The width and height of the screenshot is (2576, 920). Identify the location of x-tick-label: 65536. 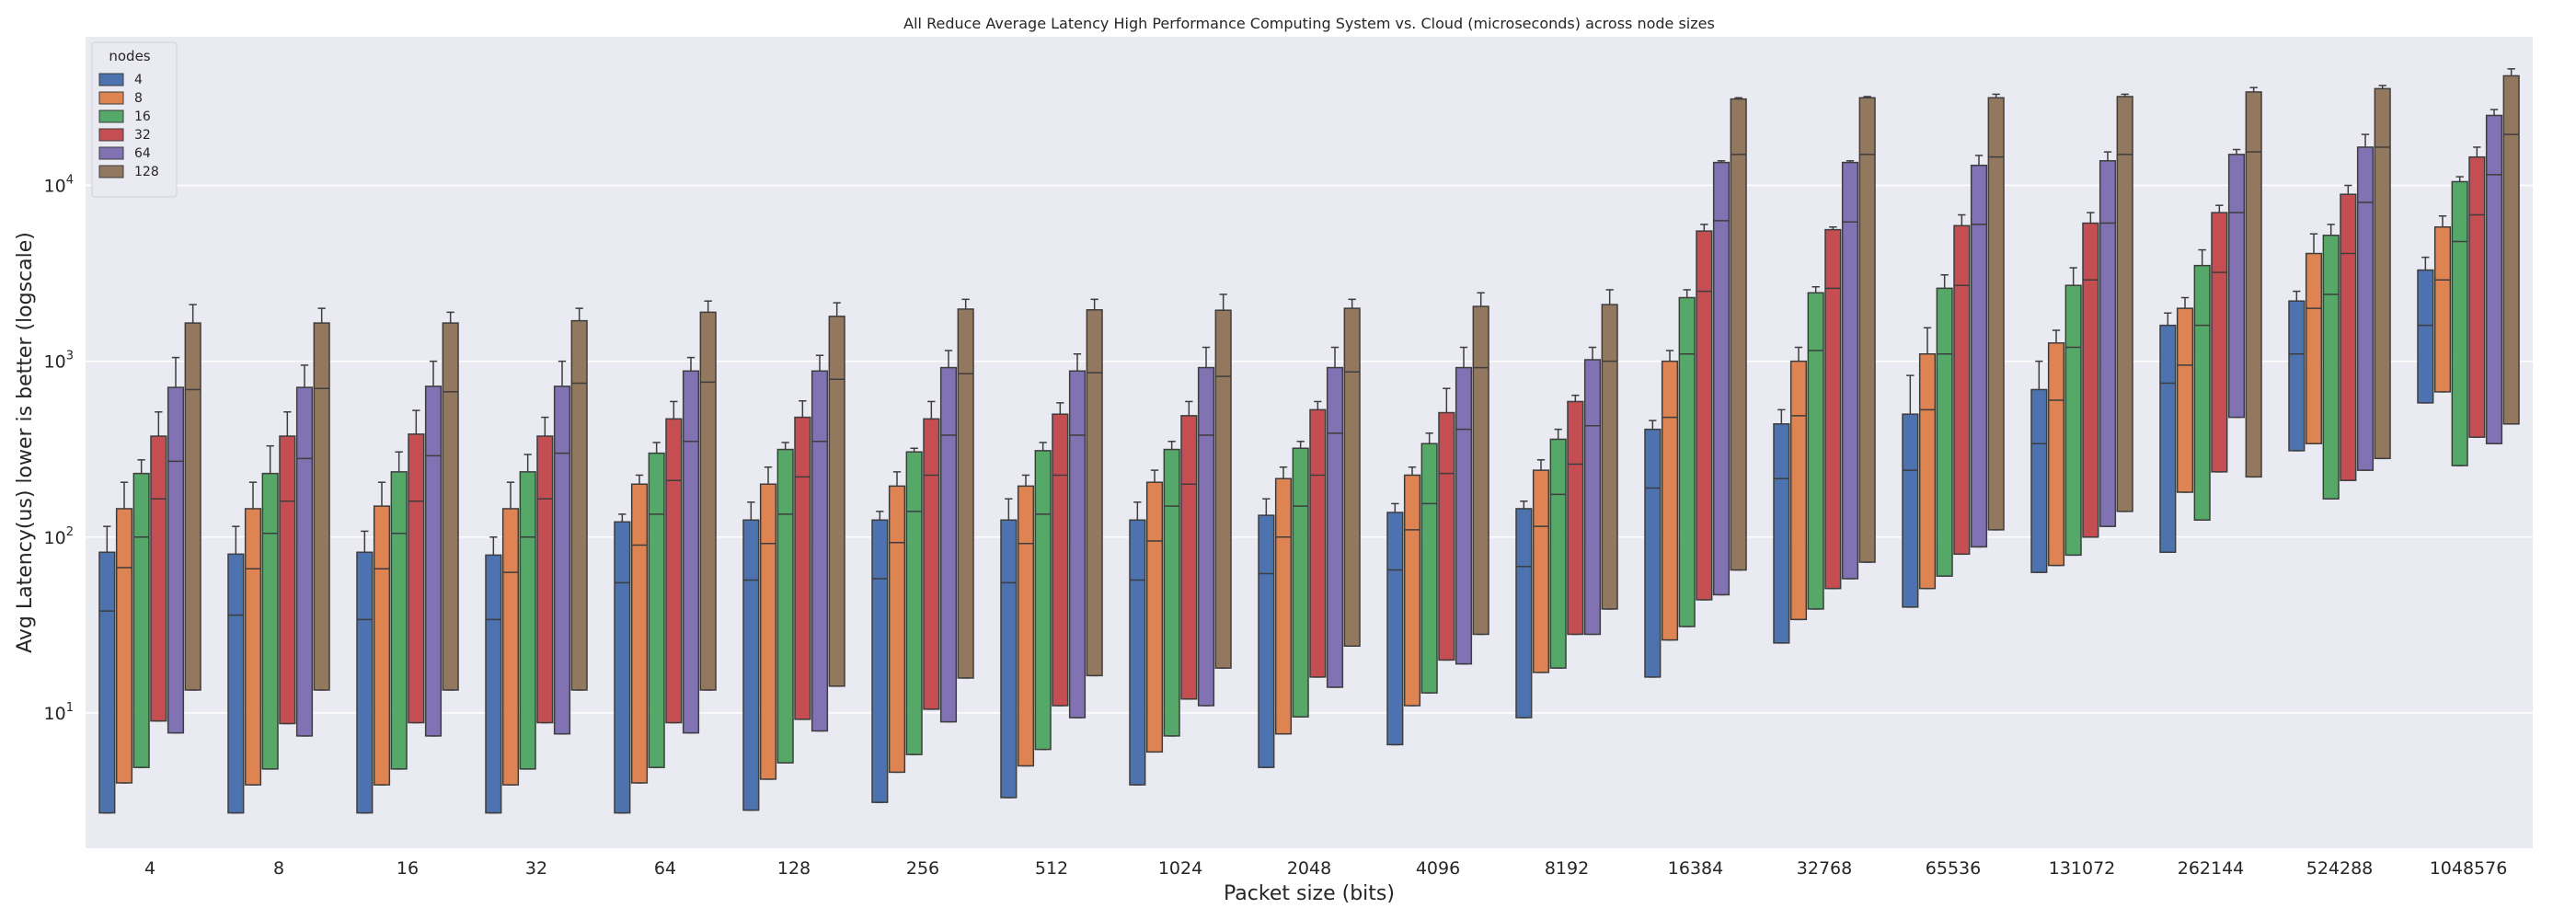
(1953, 868).